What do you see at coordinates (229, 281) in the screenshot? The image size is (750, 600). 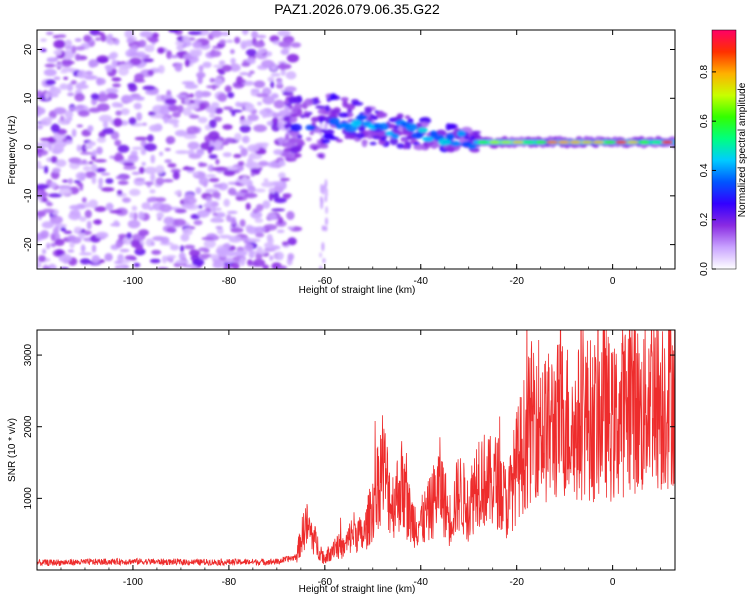 I see `spectrogram-x-tick-label: -80` at bounding box center [229, 281].